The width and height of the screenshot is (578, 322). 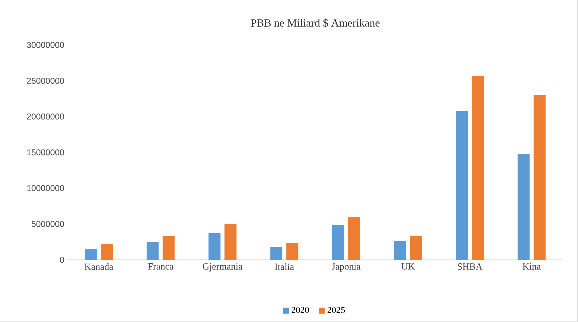 I want to click on x-tick-label: UK, so click(x=408, y=266).